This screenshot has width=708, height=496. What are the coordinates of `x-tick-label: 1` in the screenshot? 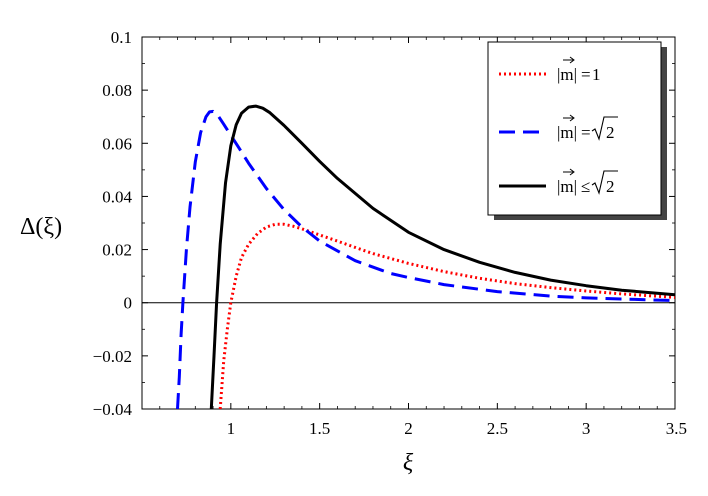 It's located at (231, 428).